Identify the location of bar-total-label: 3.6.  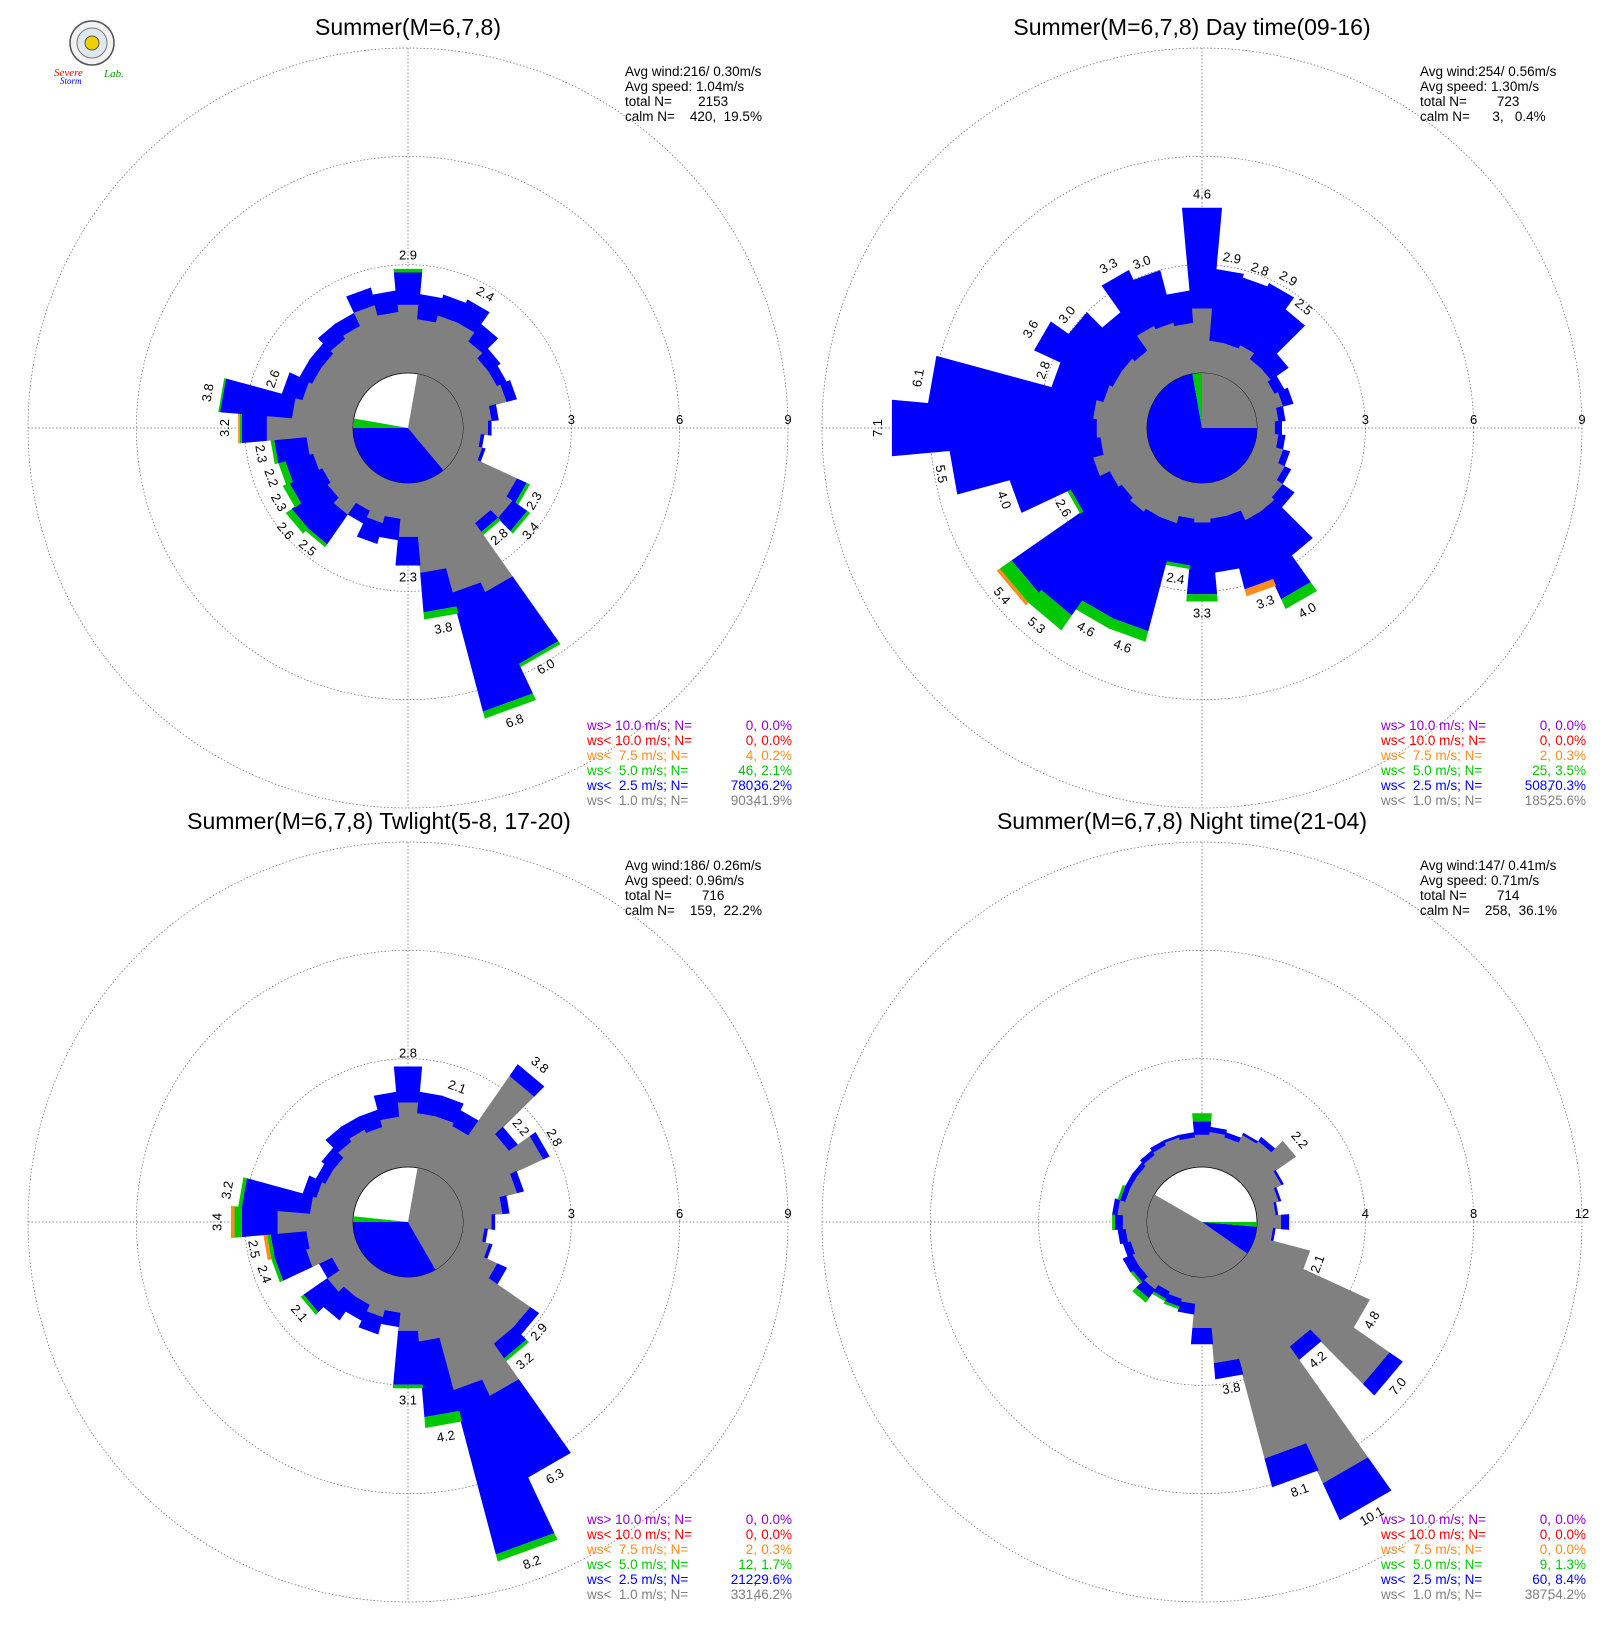
(1030, 328).